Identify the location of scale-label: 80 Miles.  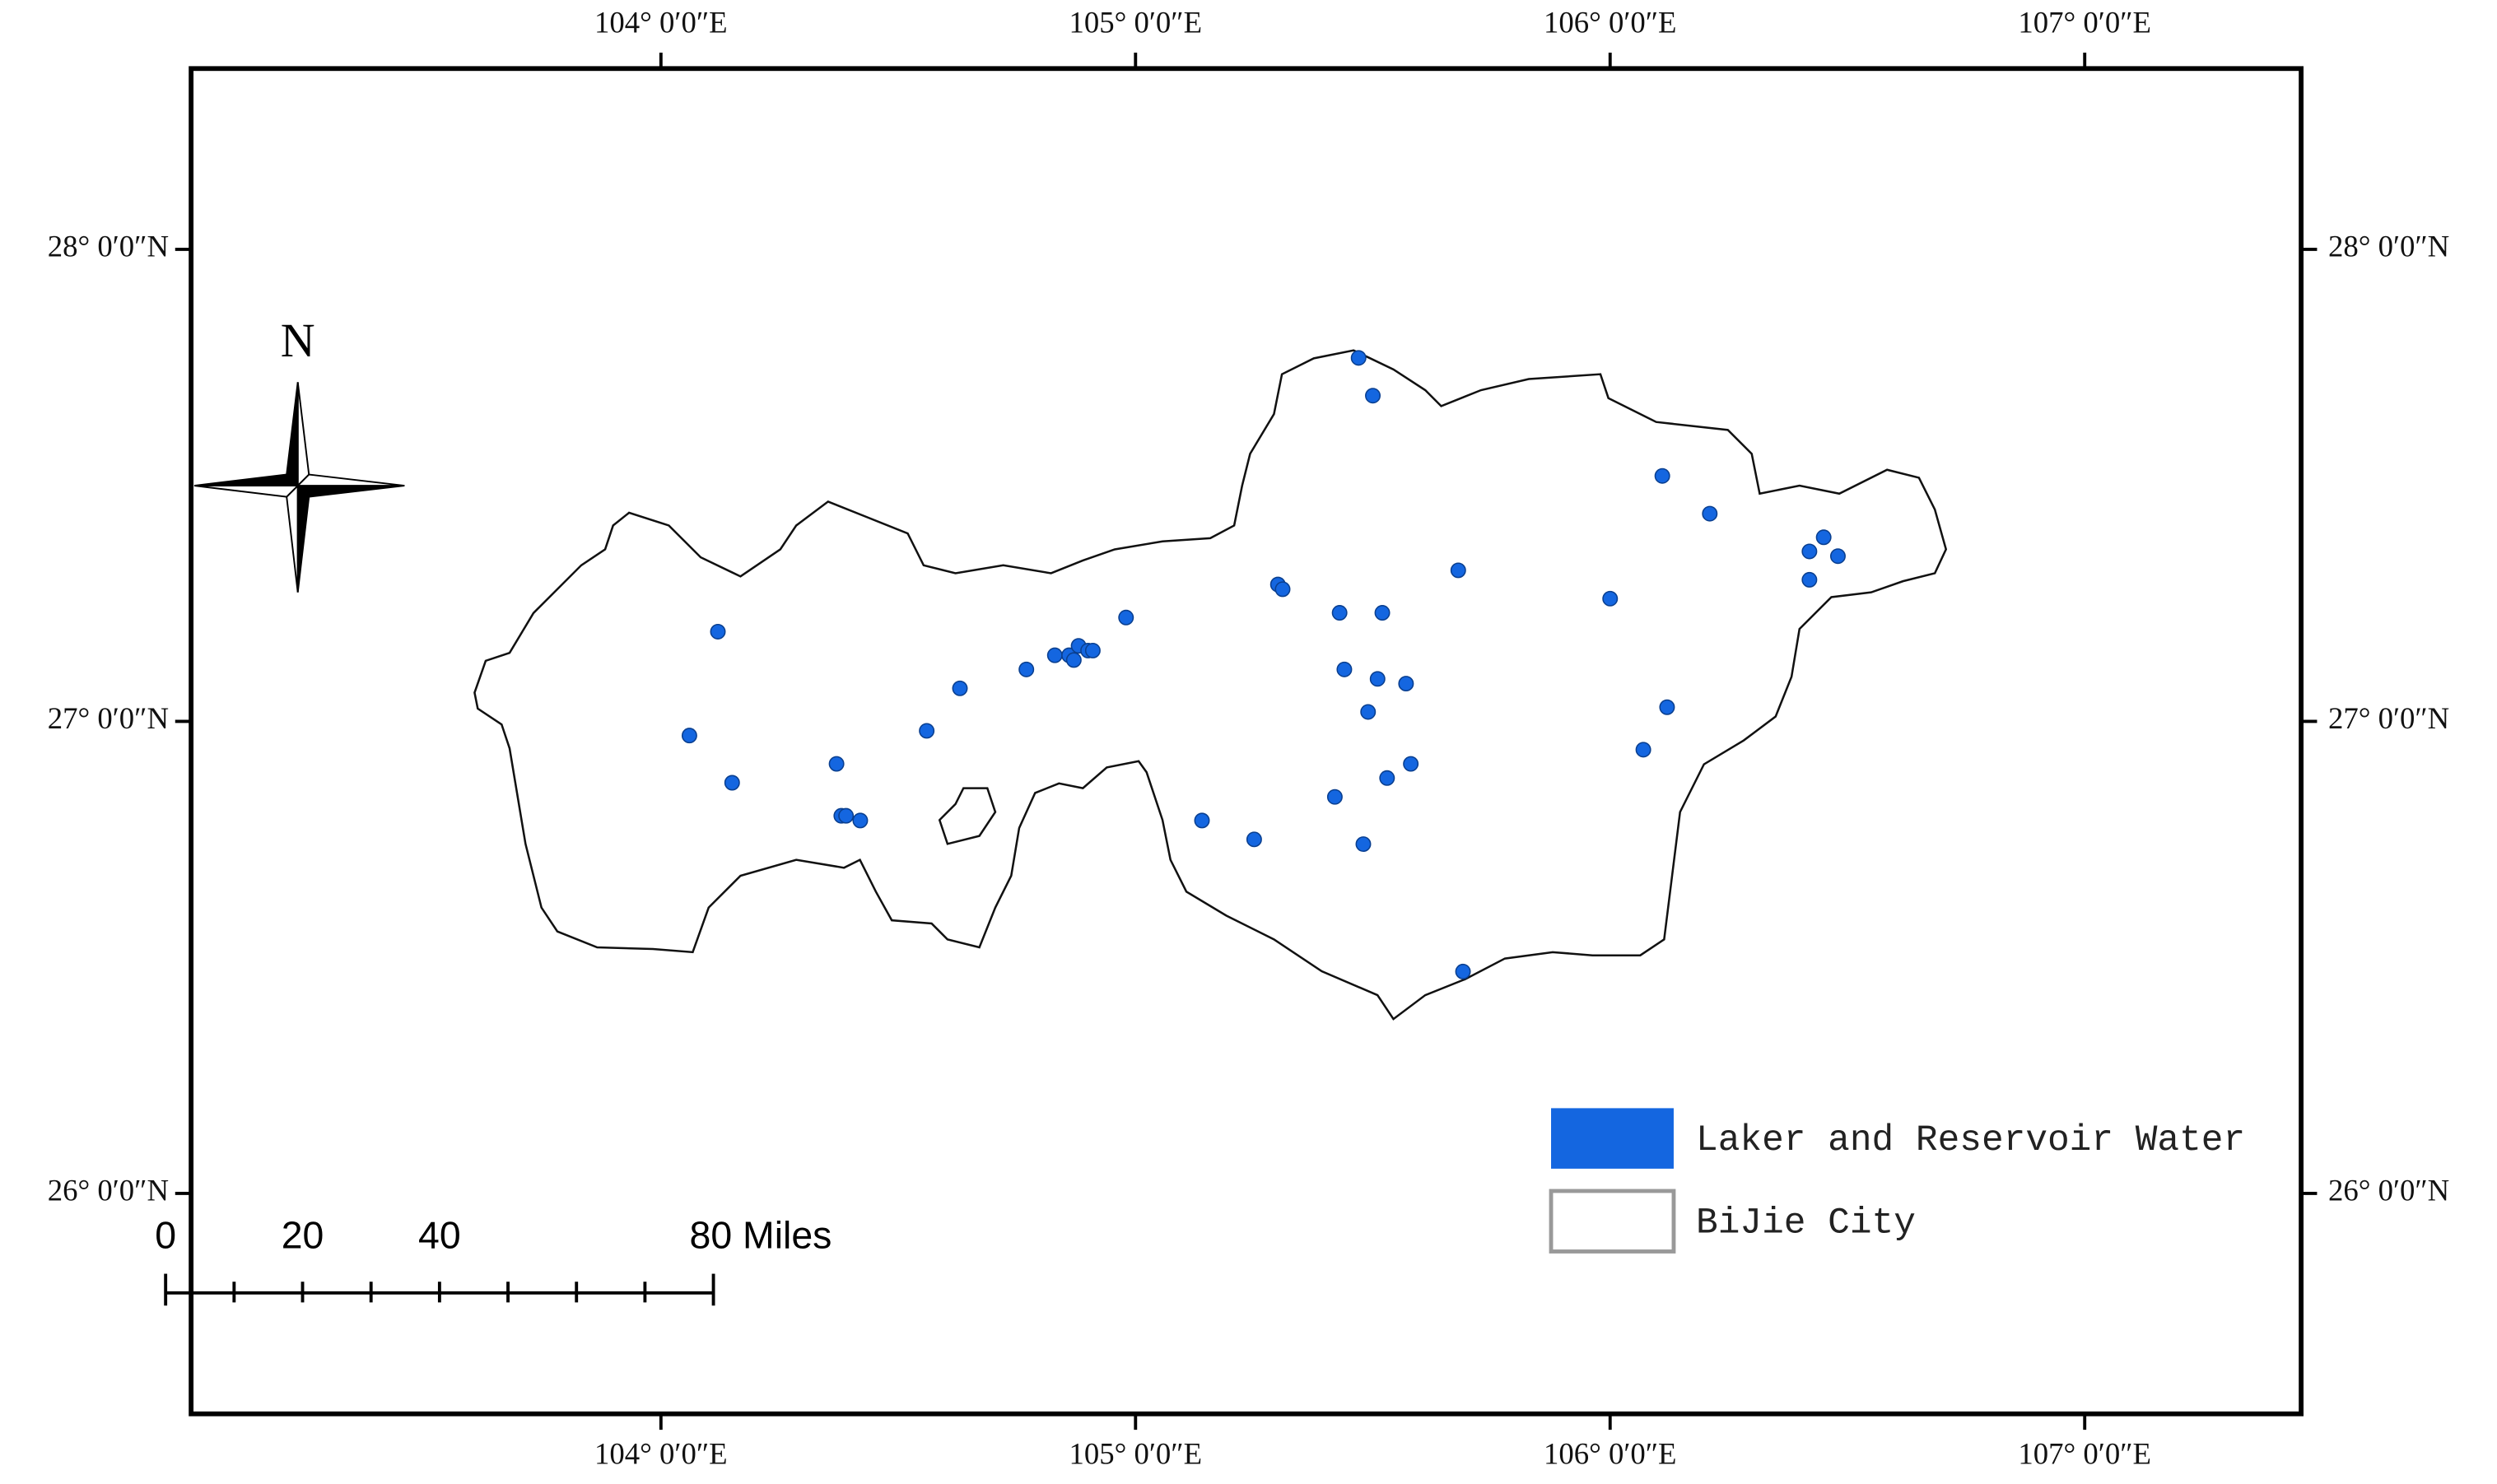
(761, 1235).